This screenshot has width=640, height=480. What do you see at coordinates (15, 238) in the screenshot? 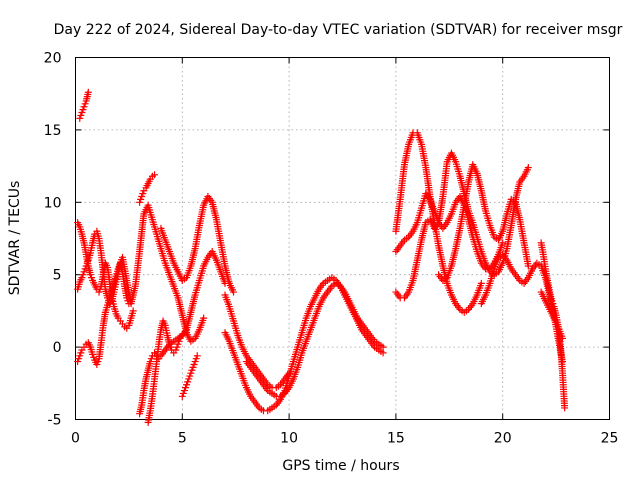
I see `y-axis-label: SDTVAR / TECUs` at bounding box center [15, 238].